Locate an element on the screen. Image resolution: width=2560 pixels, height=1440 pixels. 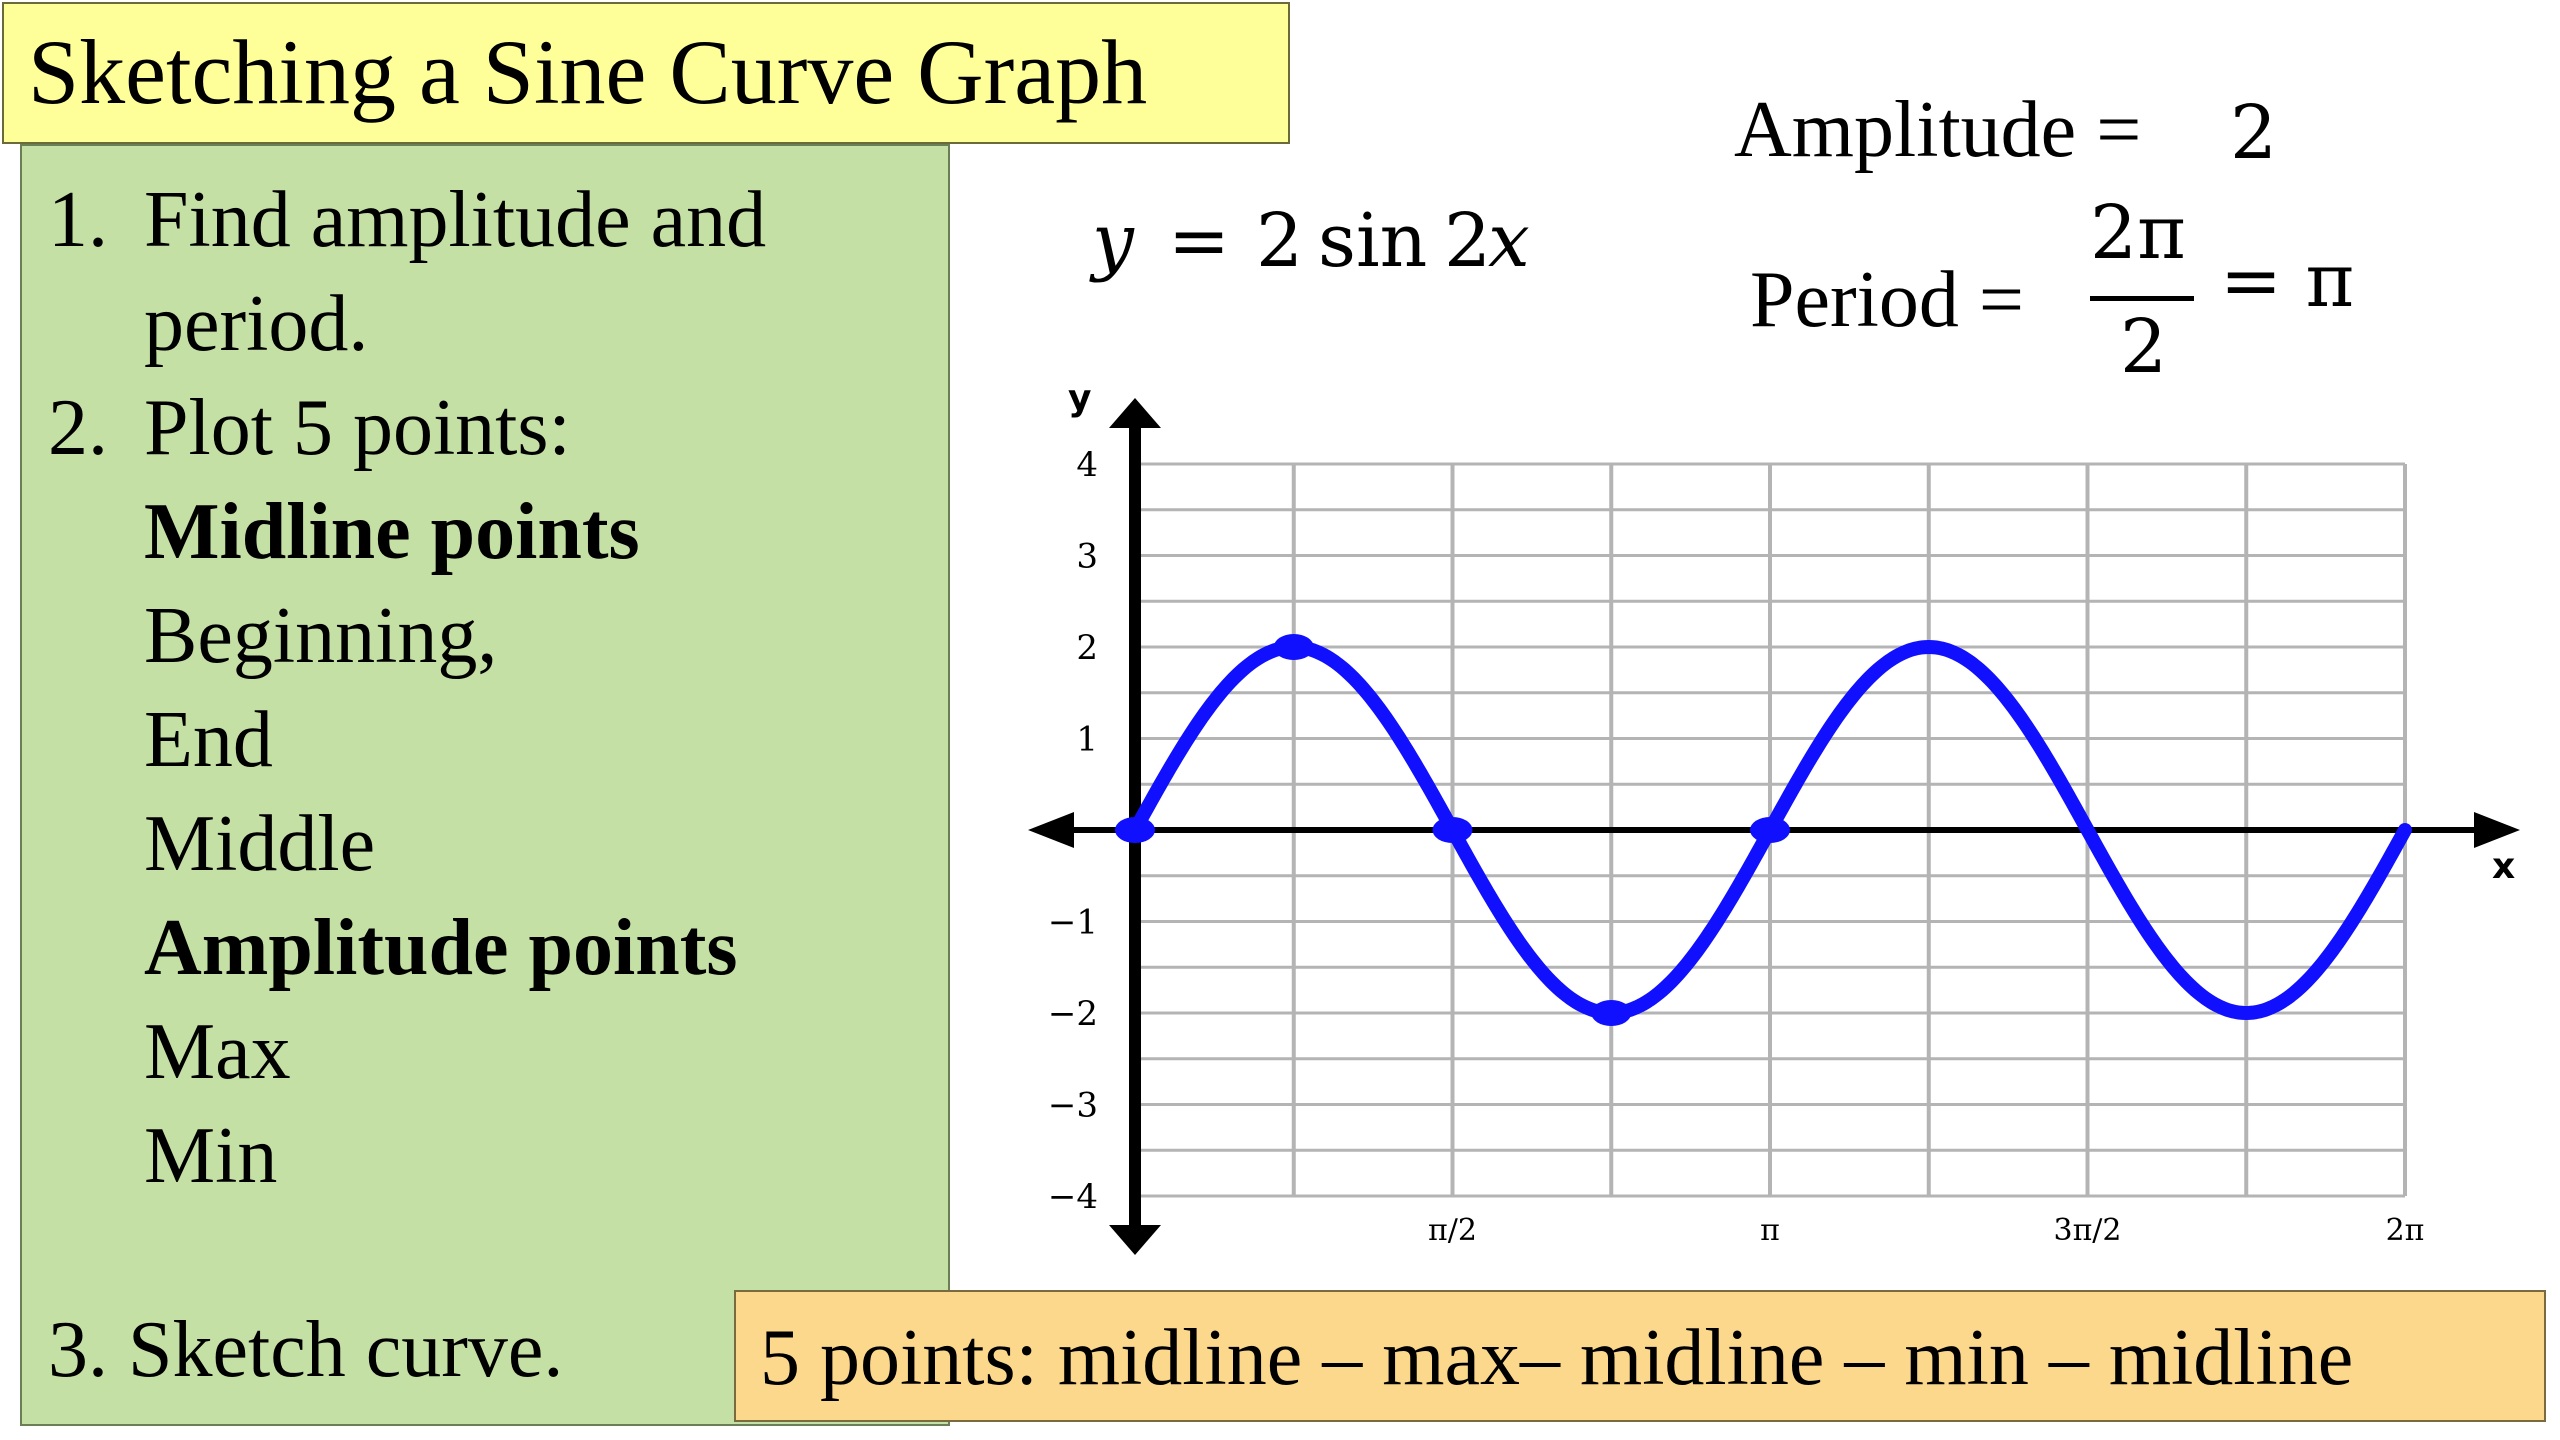
amplitude-value: 2 is located at coordinates (2254, 133).